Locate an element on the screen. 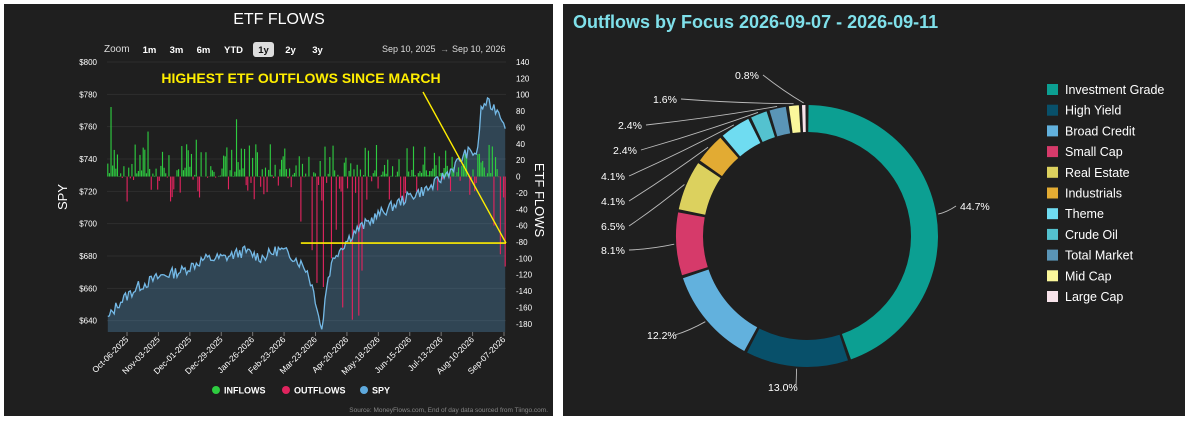 This screenshot has height=421, width=1189. legend-label: Real Estate is located at coordinates (1097, 173).